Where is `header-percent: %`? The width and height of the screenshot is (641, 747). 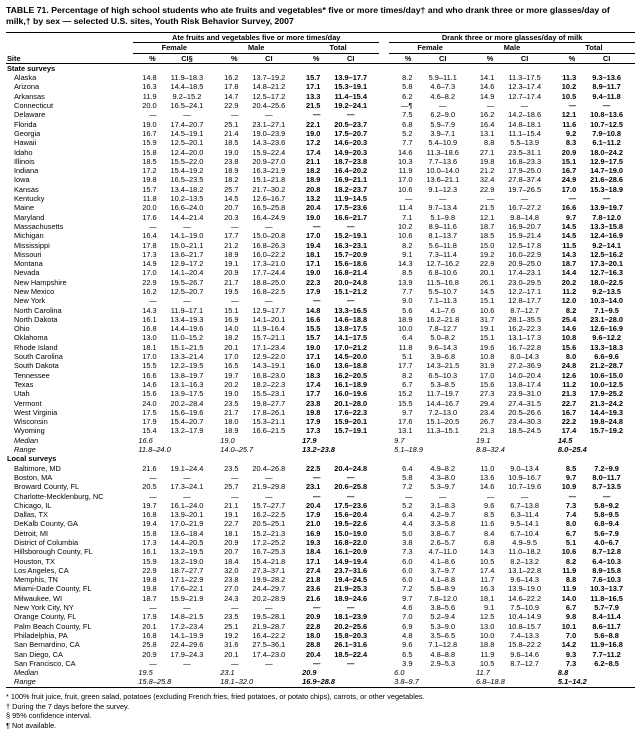 header-percent: % is located at coordinates (228, 58).